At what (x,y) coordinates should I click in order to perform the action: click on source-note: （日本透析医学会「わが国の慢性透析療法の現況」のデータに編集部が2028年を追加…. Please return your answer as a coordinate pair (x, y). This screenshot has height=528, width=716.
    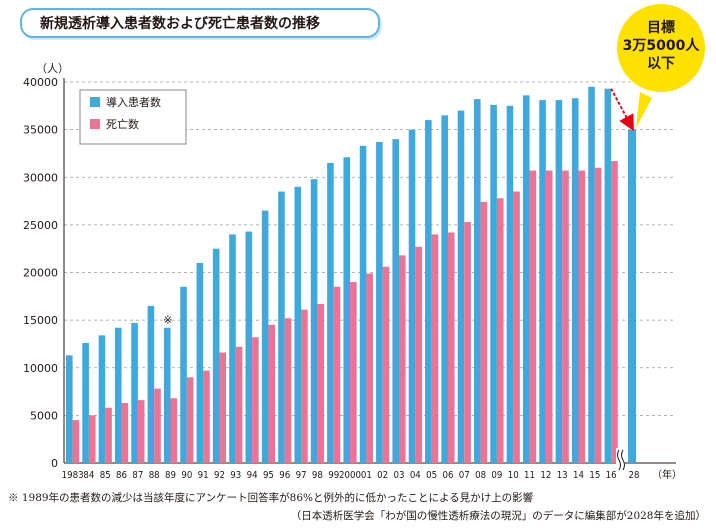
    Looking at the image, I should click on (498, 516).